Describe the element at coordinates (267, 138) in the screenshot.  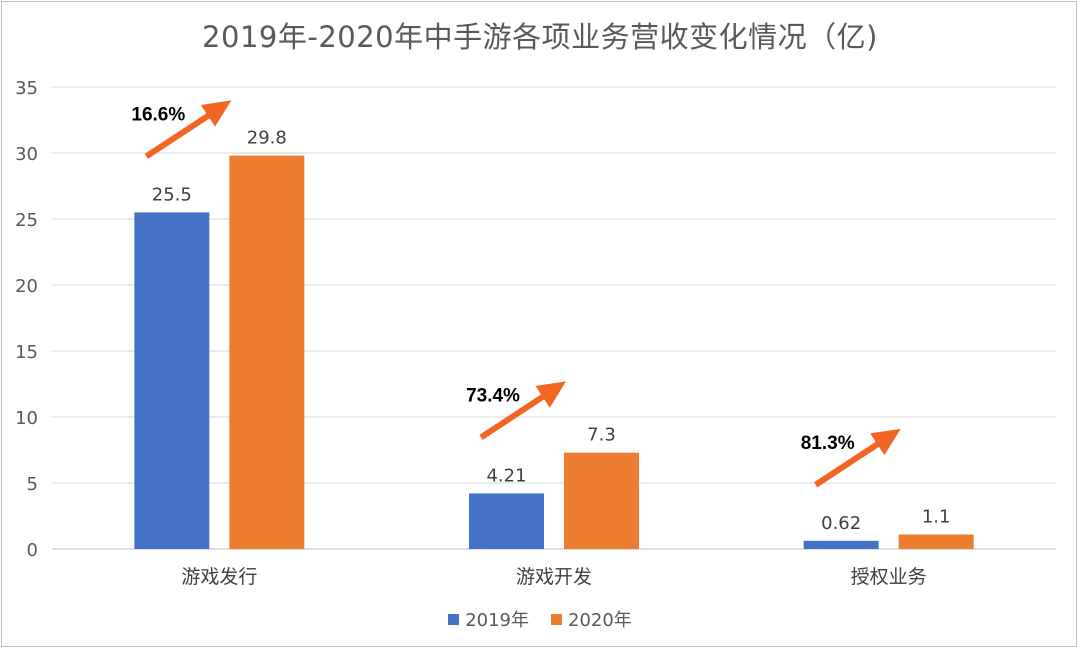
I see `data-label: 29.8` at that location.